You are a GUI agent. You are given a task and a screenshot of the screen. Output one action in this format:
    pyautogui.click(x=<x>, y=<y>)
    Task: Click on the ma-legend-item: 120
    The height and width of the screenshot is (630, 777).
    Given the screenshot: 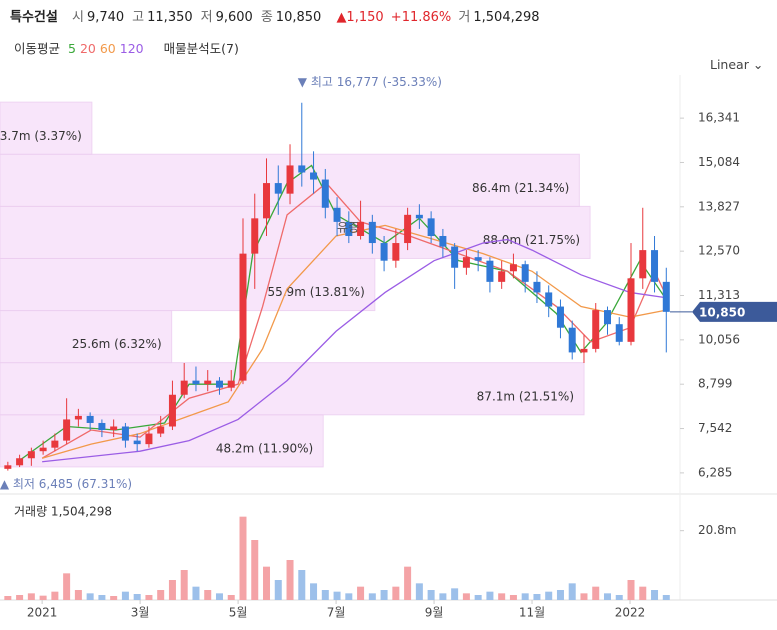 What is the action you would take?
    pyautogui.click(x=131, y=48)
    